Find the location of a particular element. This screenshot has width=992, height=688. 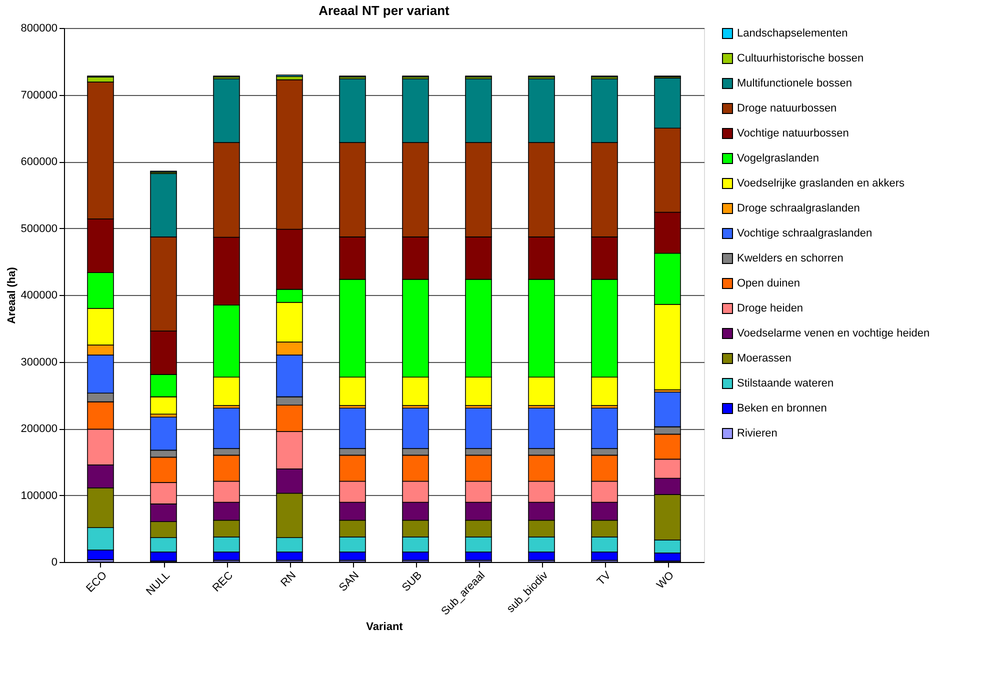

x-tick-label: RN is located at coordinates (288, 579).